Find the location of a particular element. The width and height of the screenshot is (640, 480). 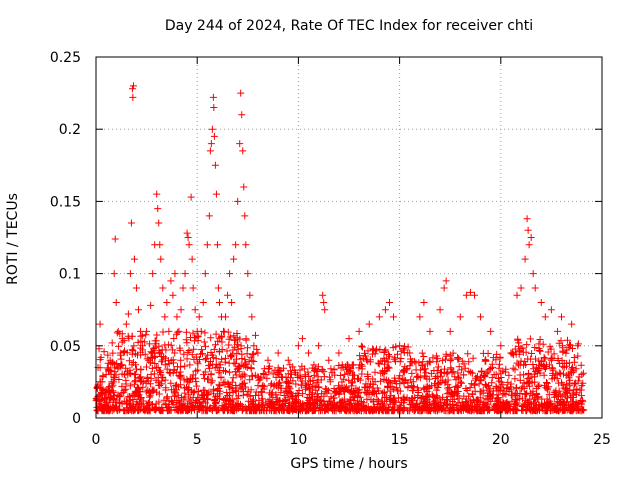

x-tick-label: 10 is located at coordinates (298, 440).